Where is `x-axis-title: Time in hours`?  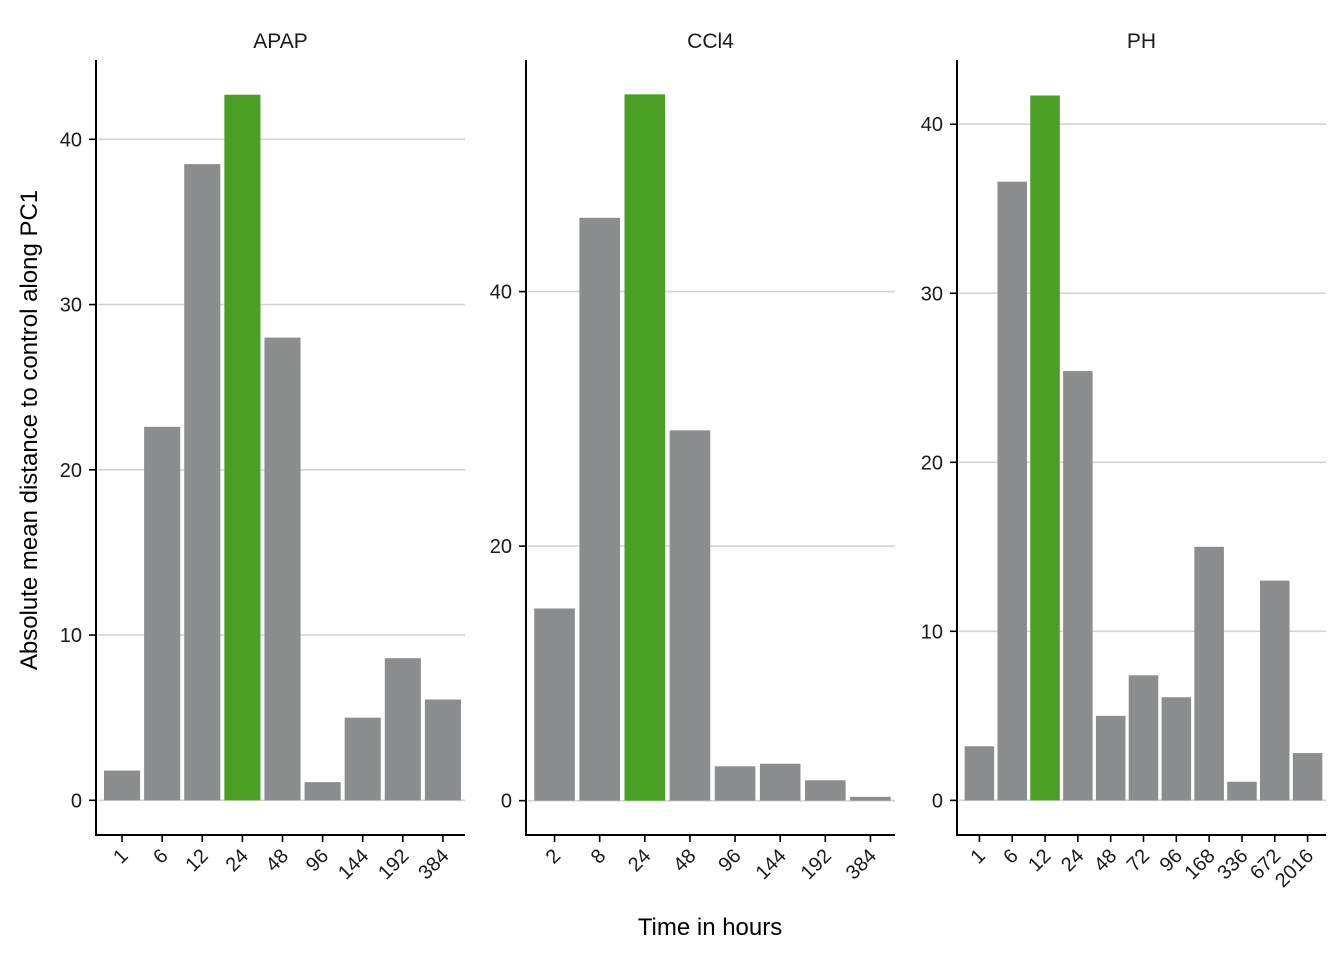 x-axis-title: Time in hours is located at coordinates (710, 927).